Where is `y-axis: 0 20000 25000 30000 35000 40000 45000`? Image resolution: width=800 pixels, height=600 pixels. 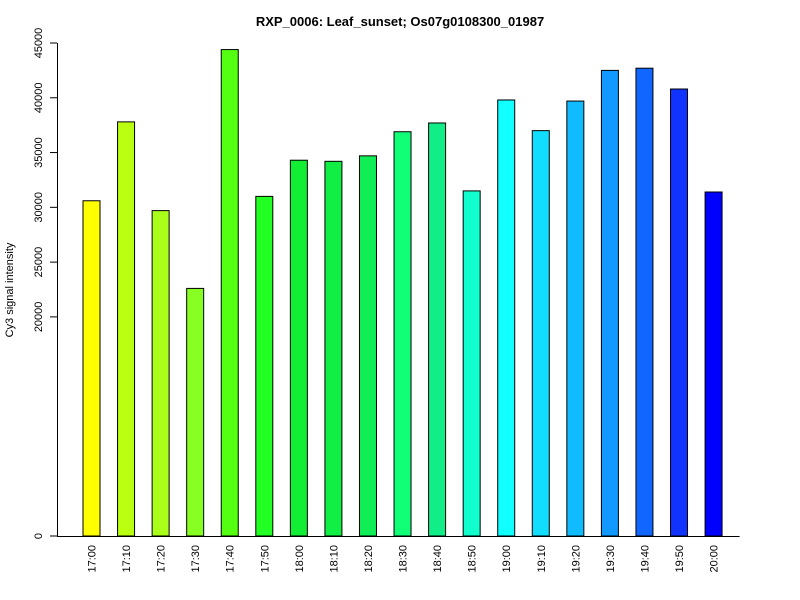
y-axis: 0 20000 25000 30000 35000 40000 45000 is located at coordinates (45, 283).